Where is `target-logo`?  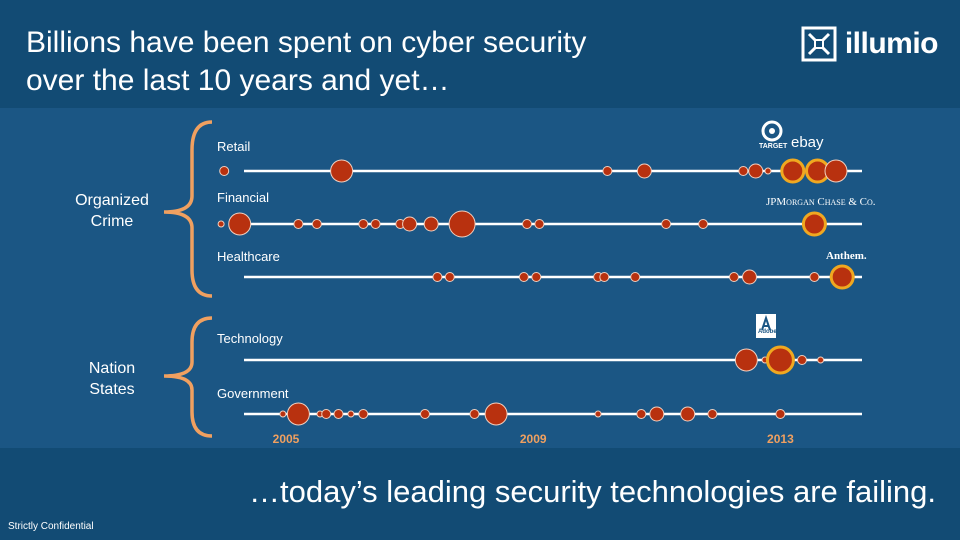 target-logo is located at coordinates (772, 131).